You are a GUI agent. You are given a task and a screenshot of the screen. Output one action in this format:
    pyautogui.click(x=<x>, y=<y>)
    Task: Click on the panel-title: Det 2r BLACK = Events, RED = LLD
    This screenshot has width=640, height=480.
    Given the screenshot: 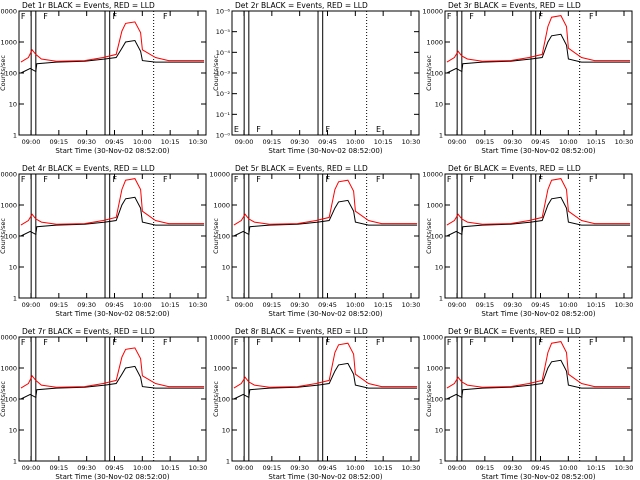 What is the action you would take?
    pyautogui.click(x=301, y=5)
    